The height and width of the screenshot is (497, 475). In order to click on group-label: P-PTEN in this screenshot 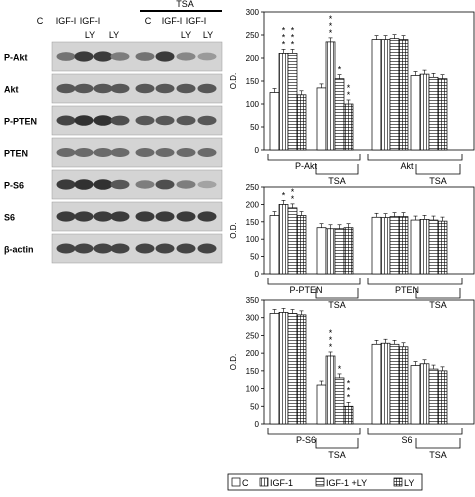, I will do `click(305, 290)`.